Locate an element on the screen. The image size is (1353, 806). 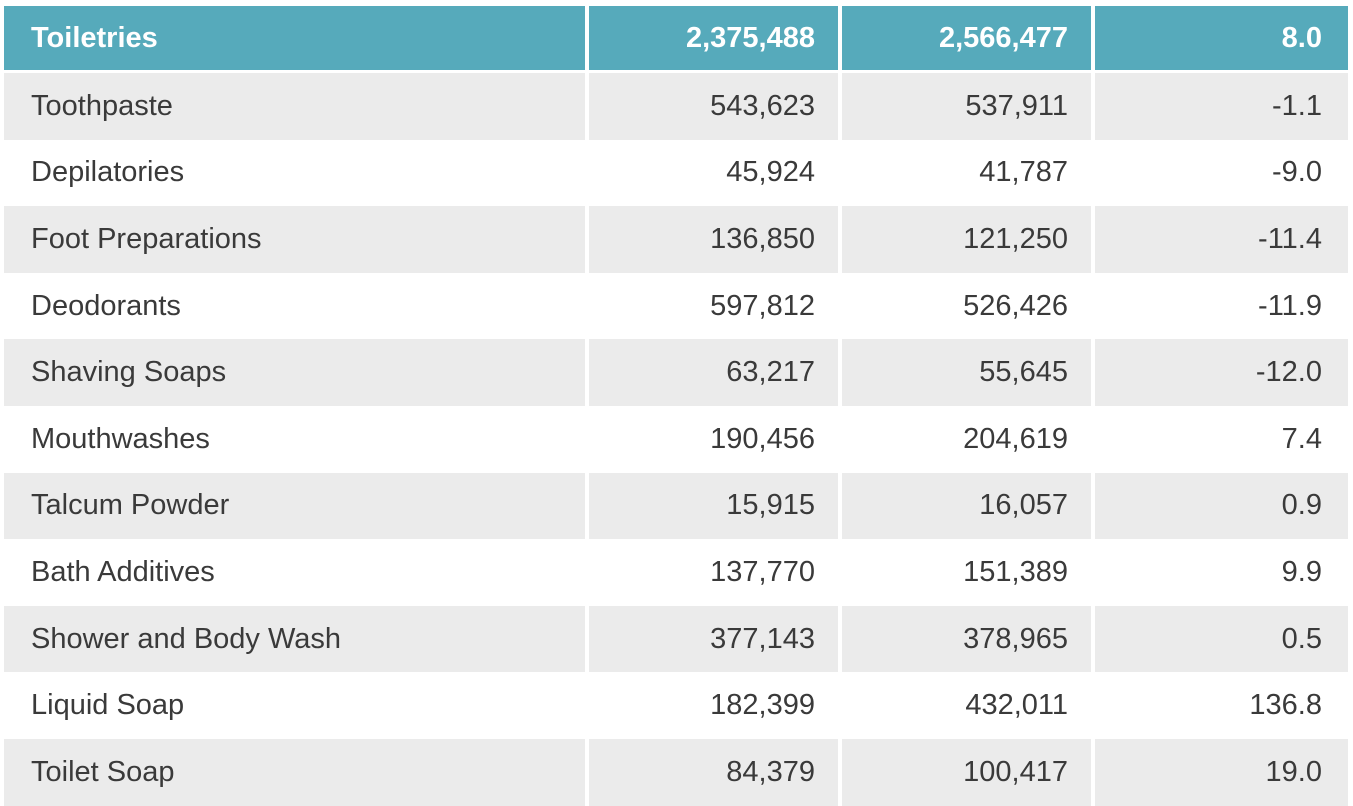
row-name: Bath Additives is located at coordinates (296, 572).